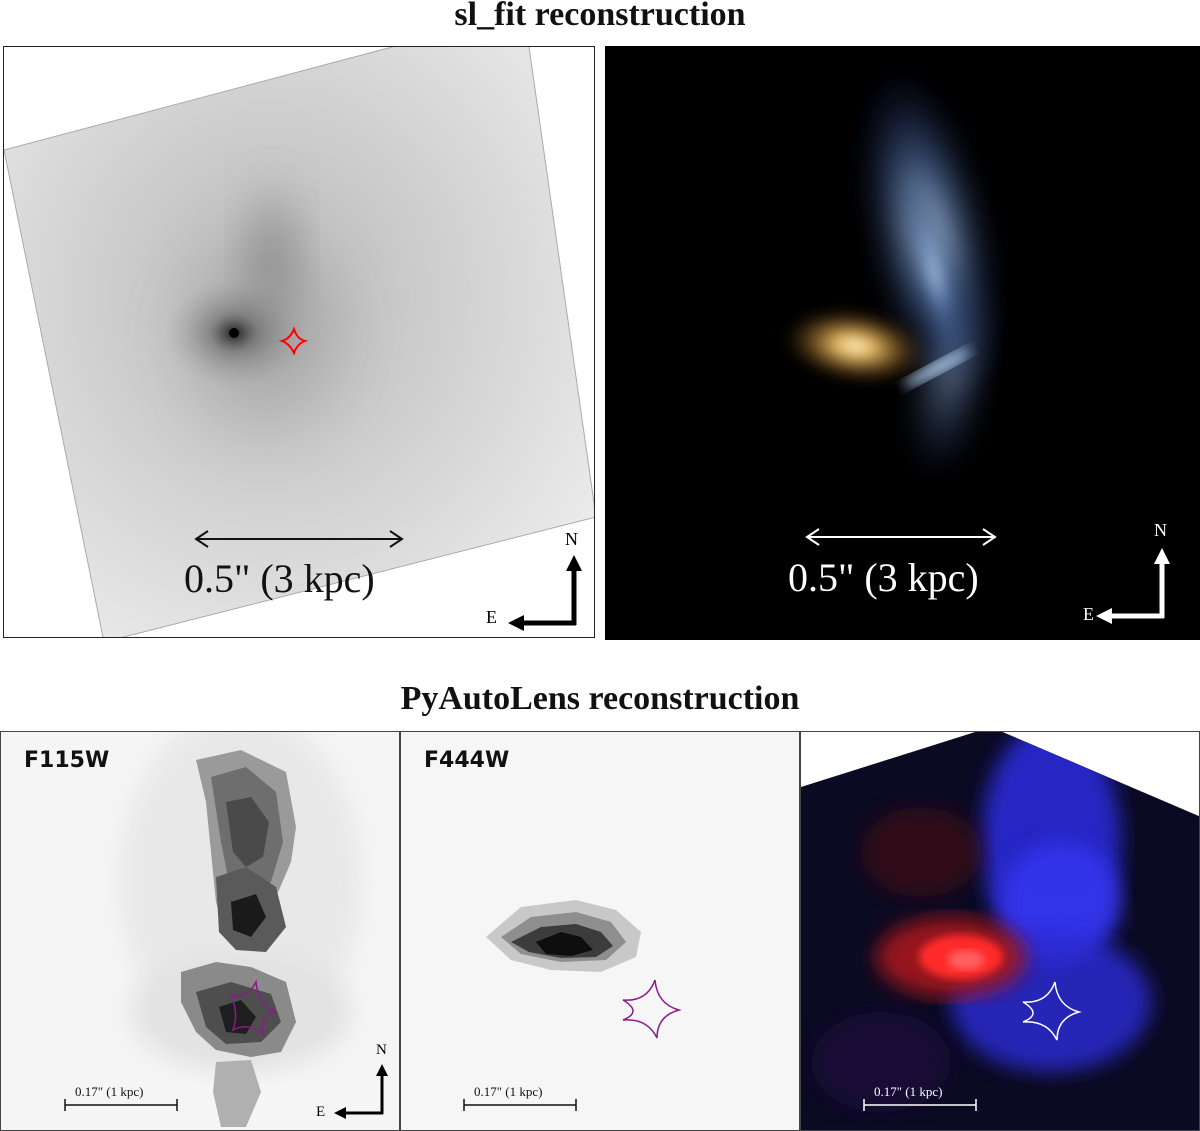 This screenshot has height=1131, width=1200. I want to click on scale-label-composite: 0.17" (1 kpc), so click(908, 1091).